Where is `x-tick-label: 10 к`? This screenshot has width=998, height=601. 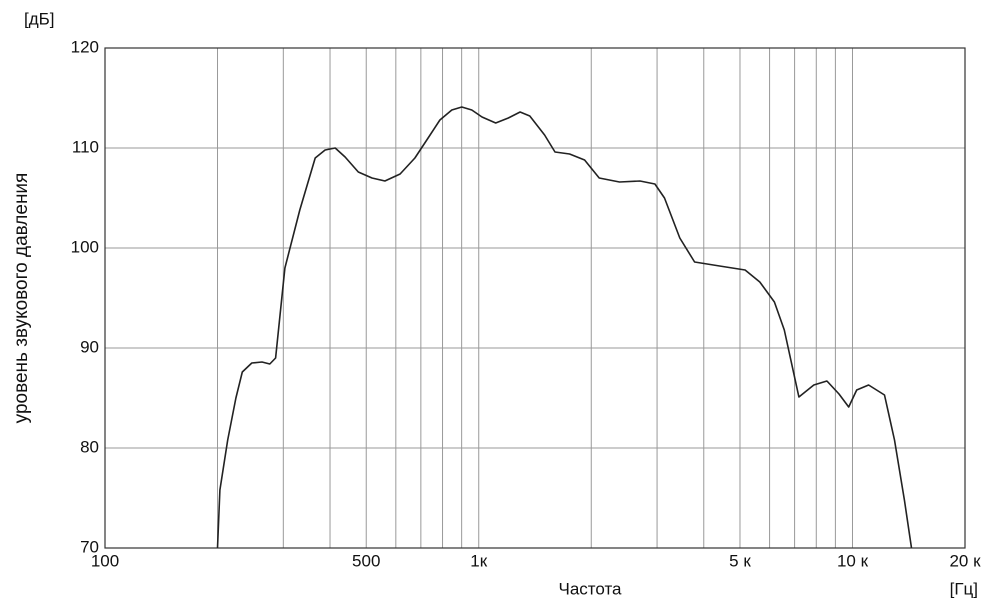
x-tick-label: 10 к is located at coordinates (853, 560).